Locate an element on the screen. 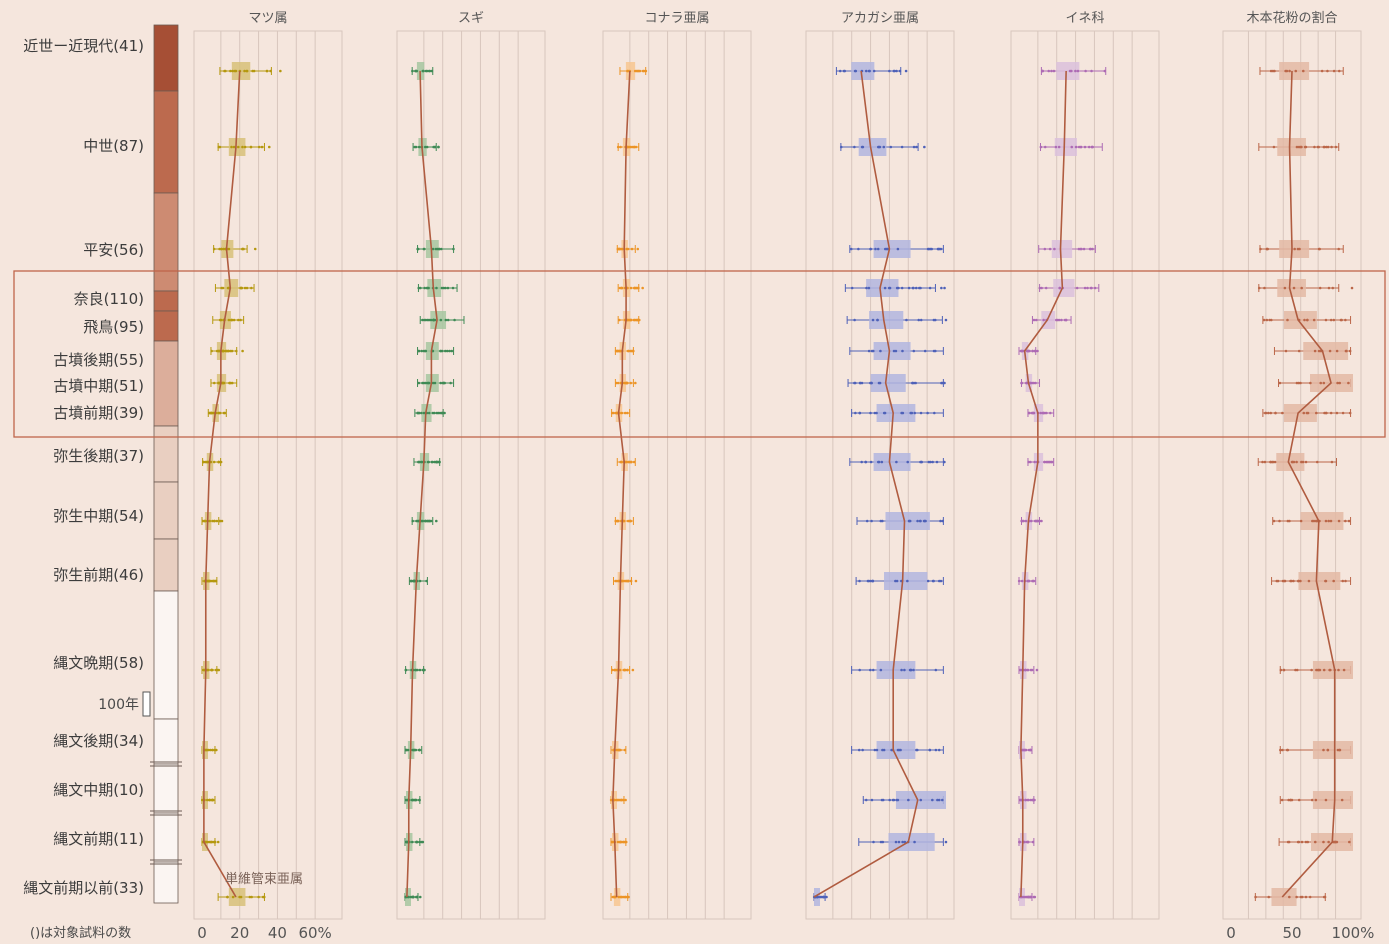 This screenshot has height=944, width=1389. panel-frame is located at coordinates (1292, 475).